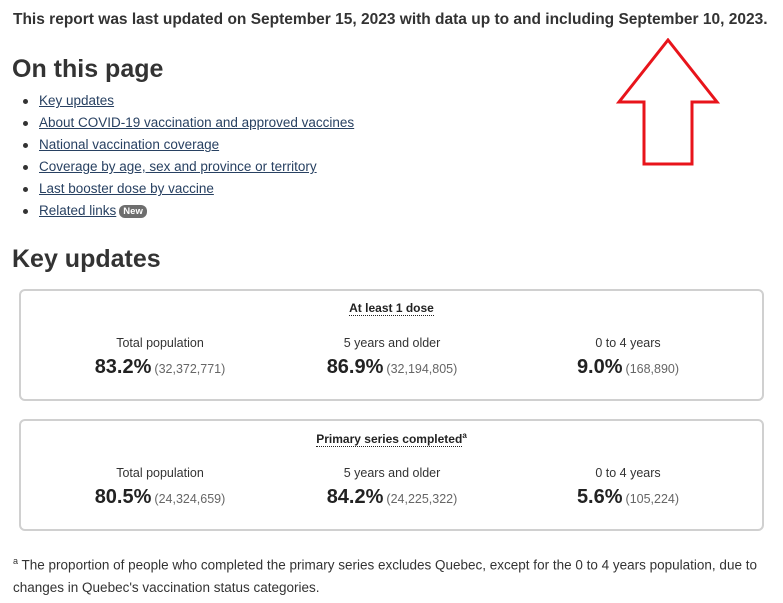  What do you see at coordinates (652, 499) in the screenshot?
I see `stat-count: (105,224)` at bounding box center [652, 499].